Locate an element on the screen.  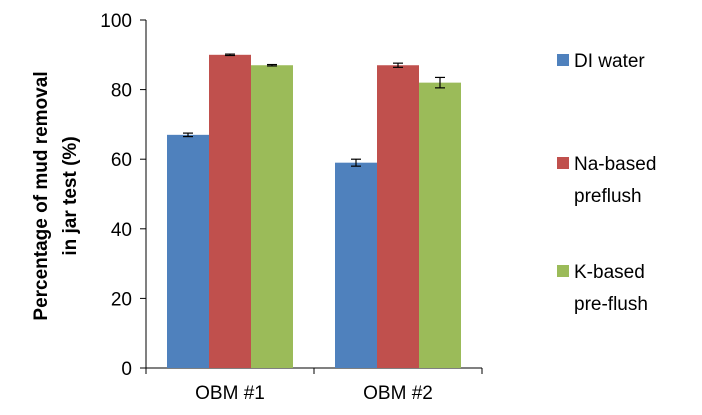
y-tick-label: 40 is located at coordinates (121, 230).